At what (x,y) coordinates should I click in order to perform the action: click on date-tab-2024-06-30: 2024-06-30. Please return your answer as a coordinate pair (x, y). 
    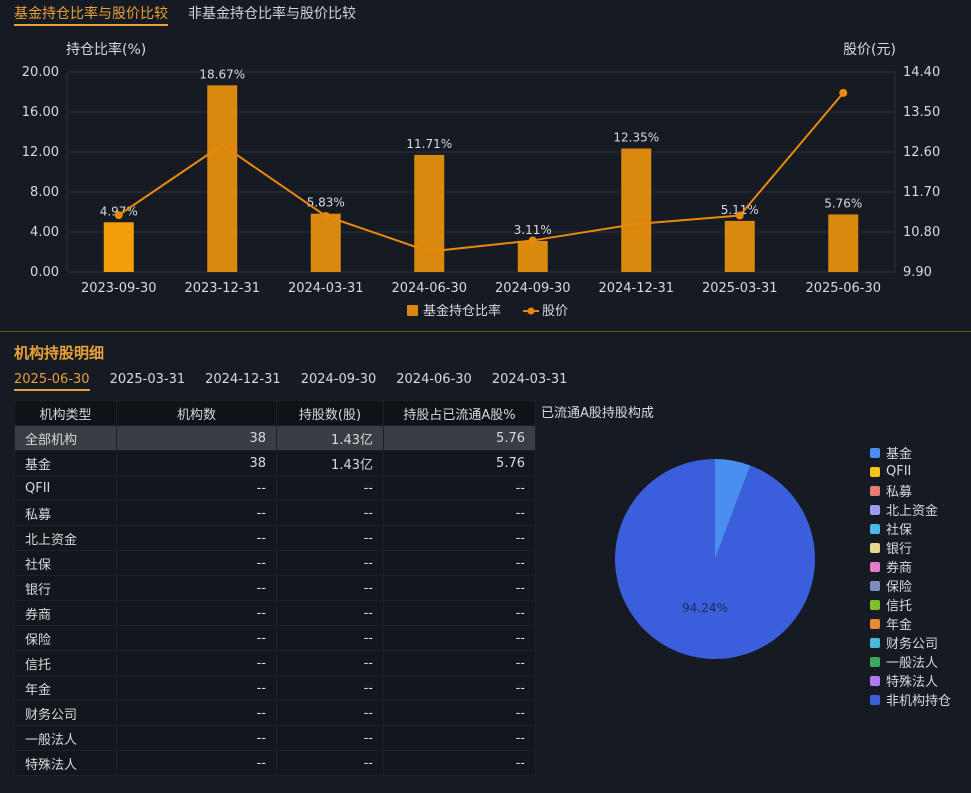
    Looking at the image, I should click on (434, 379).